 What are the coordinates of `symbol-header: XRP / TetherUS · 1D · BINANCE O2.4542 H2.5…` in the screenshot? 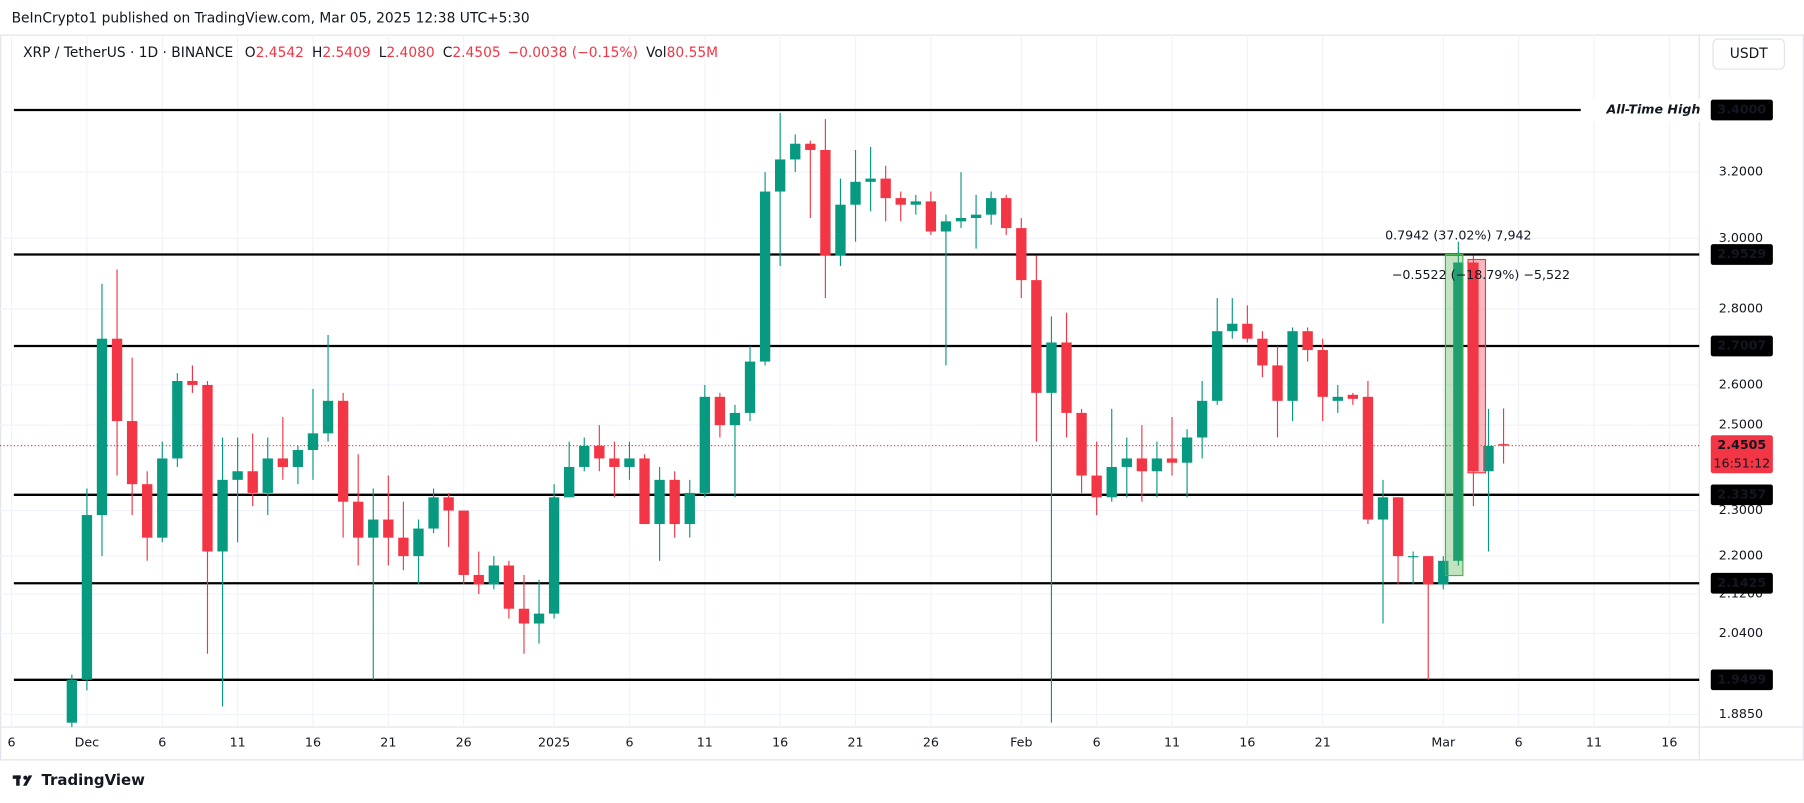 It's located at (370, 53).